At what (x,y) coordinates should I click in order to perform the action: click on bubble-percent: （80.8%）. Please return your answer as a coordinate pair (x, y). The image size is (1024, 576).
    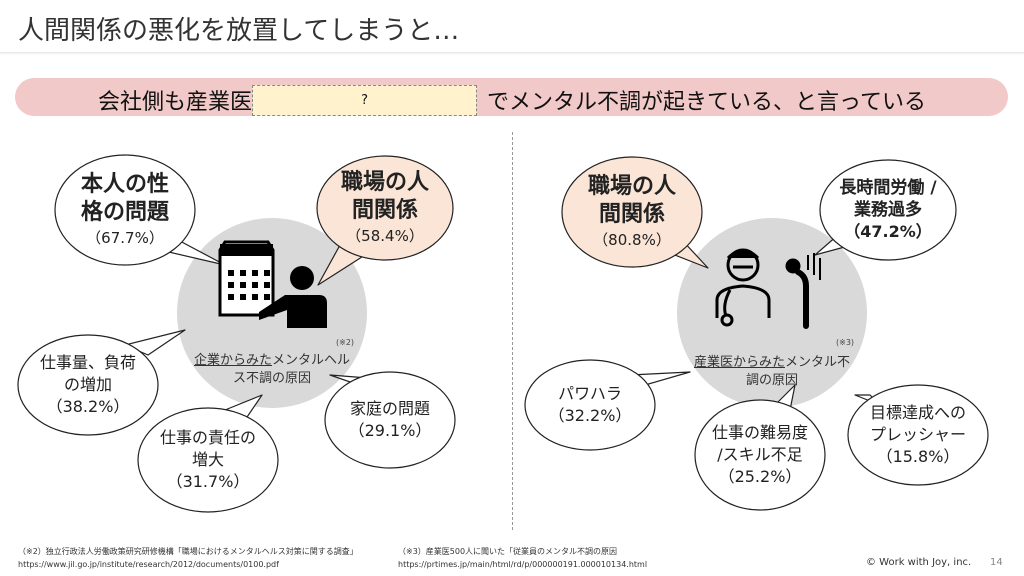
    Looking at the image, I should click on (632, 240).